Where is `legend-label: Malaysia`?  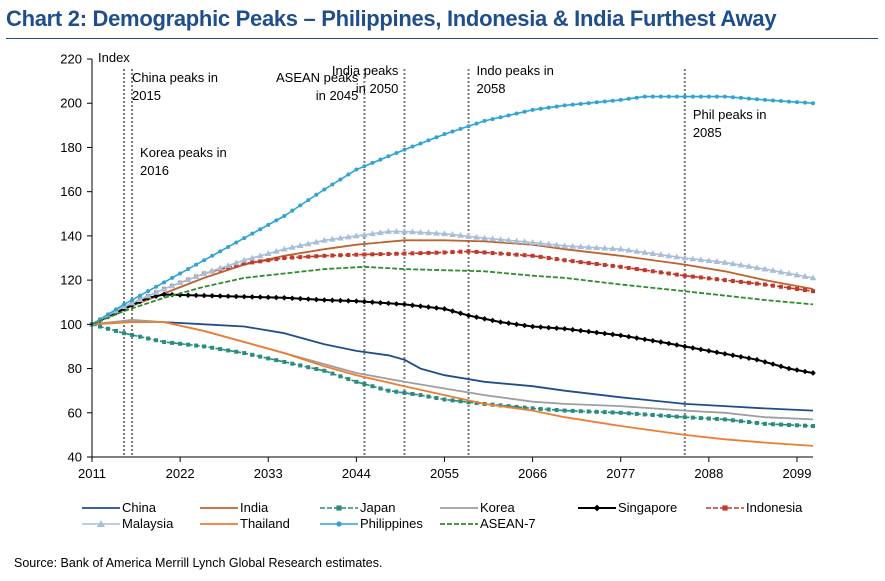
legend-label: Malaysia is located at coordinates (148, 523).